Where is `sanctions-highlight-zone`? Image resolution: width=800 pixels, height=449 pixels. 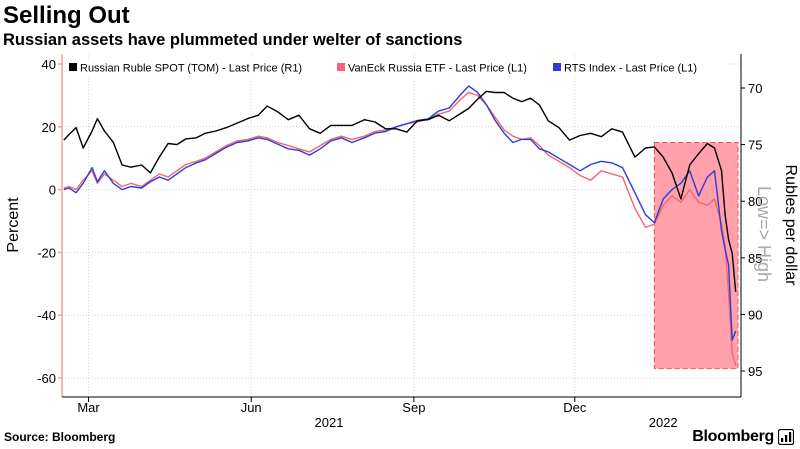 sanctions-highlight-zone is located at coordinates (696, 256).